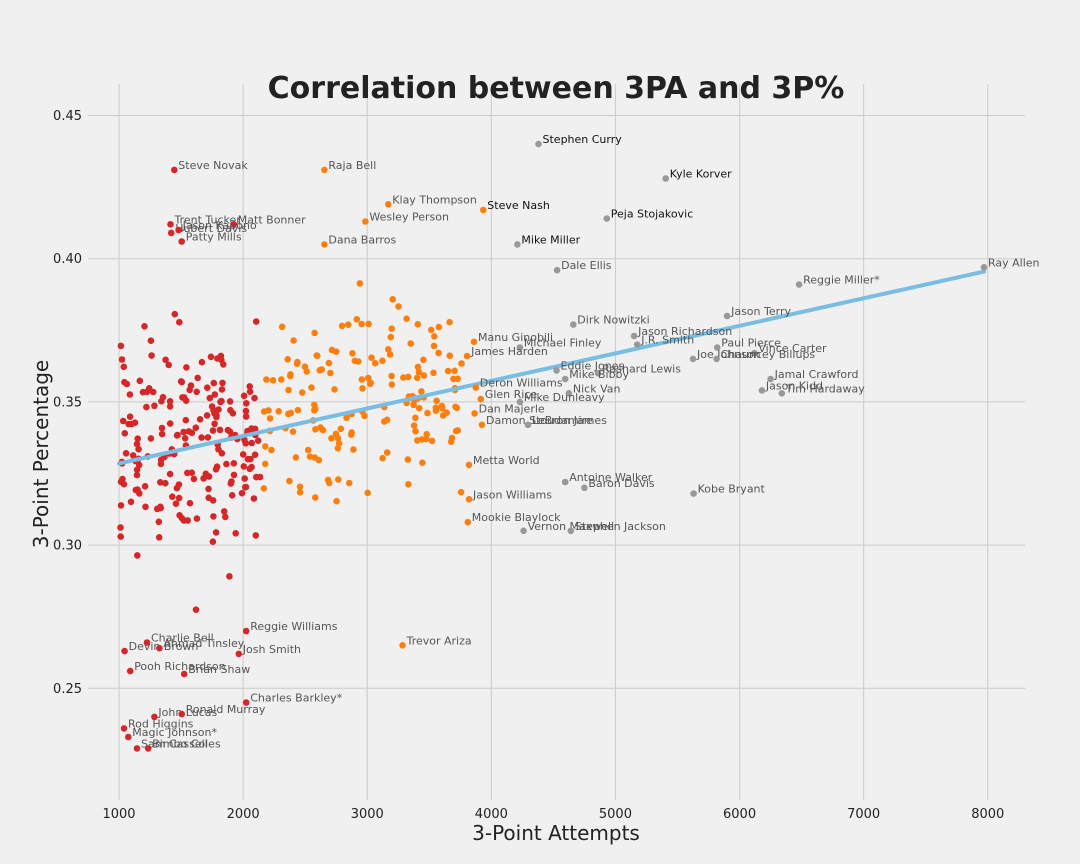  What do you see at coordinates (209, 166) in the screenshot?
I see `labeled-point: Steve Novak` at bounding box center [209, 166].